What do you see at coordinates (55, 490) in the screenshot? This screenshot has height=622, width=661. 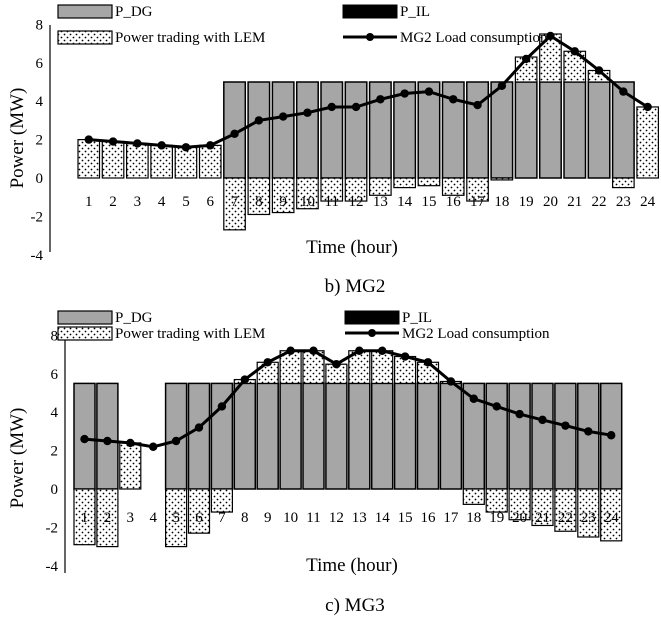 I see `y-tick-label: 0` at bounding box center [55, 490].